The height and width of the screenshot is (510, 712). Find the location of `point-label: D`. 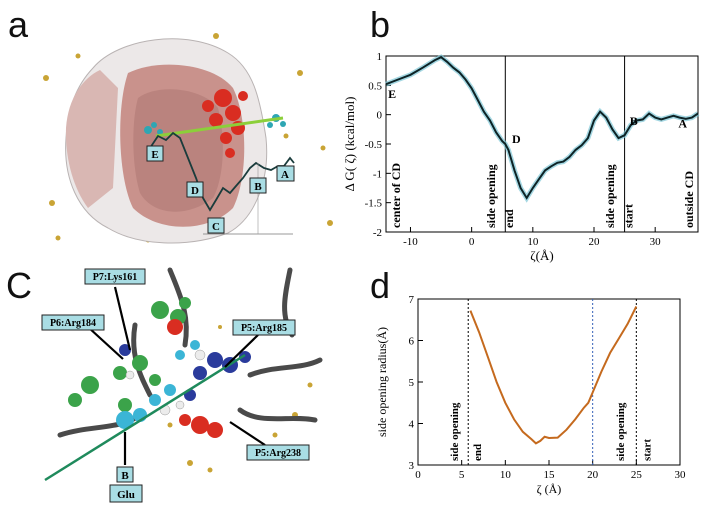

point-label: D is located at coordinates (516, 139).